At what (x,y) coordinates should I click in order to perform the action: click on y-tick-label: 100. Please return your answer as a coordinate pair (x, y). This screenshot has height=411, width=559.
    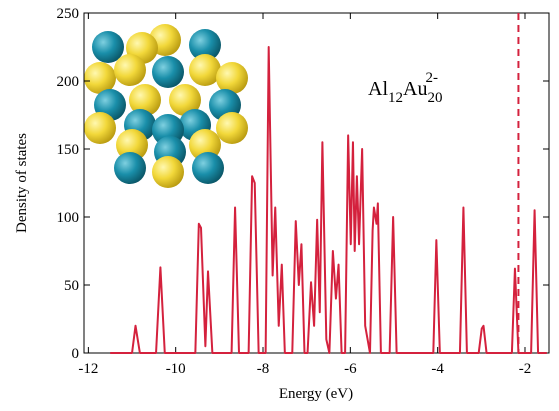
    Looking at the image, I should click on (68, 218).